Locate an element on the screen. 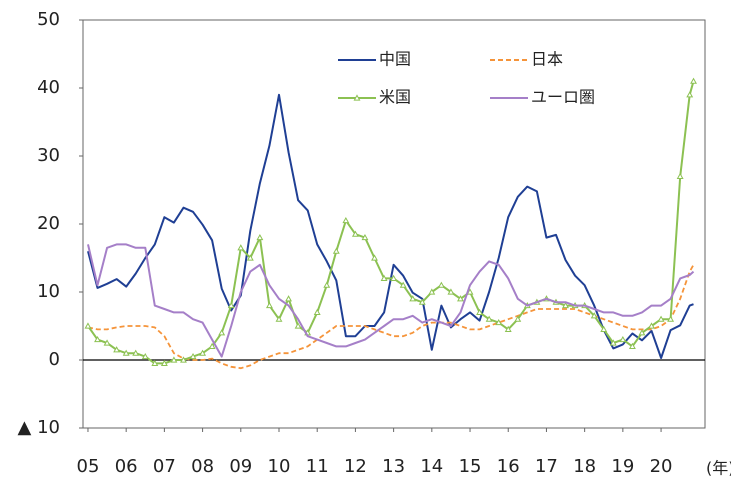 The image size is (731, 482). x-tick-label: 20 is located at coordinates (661, 466).